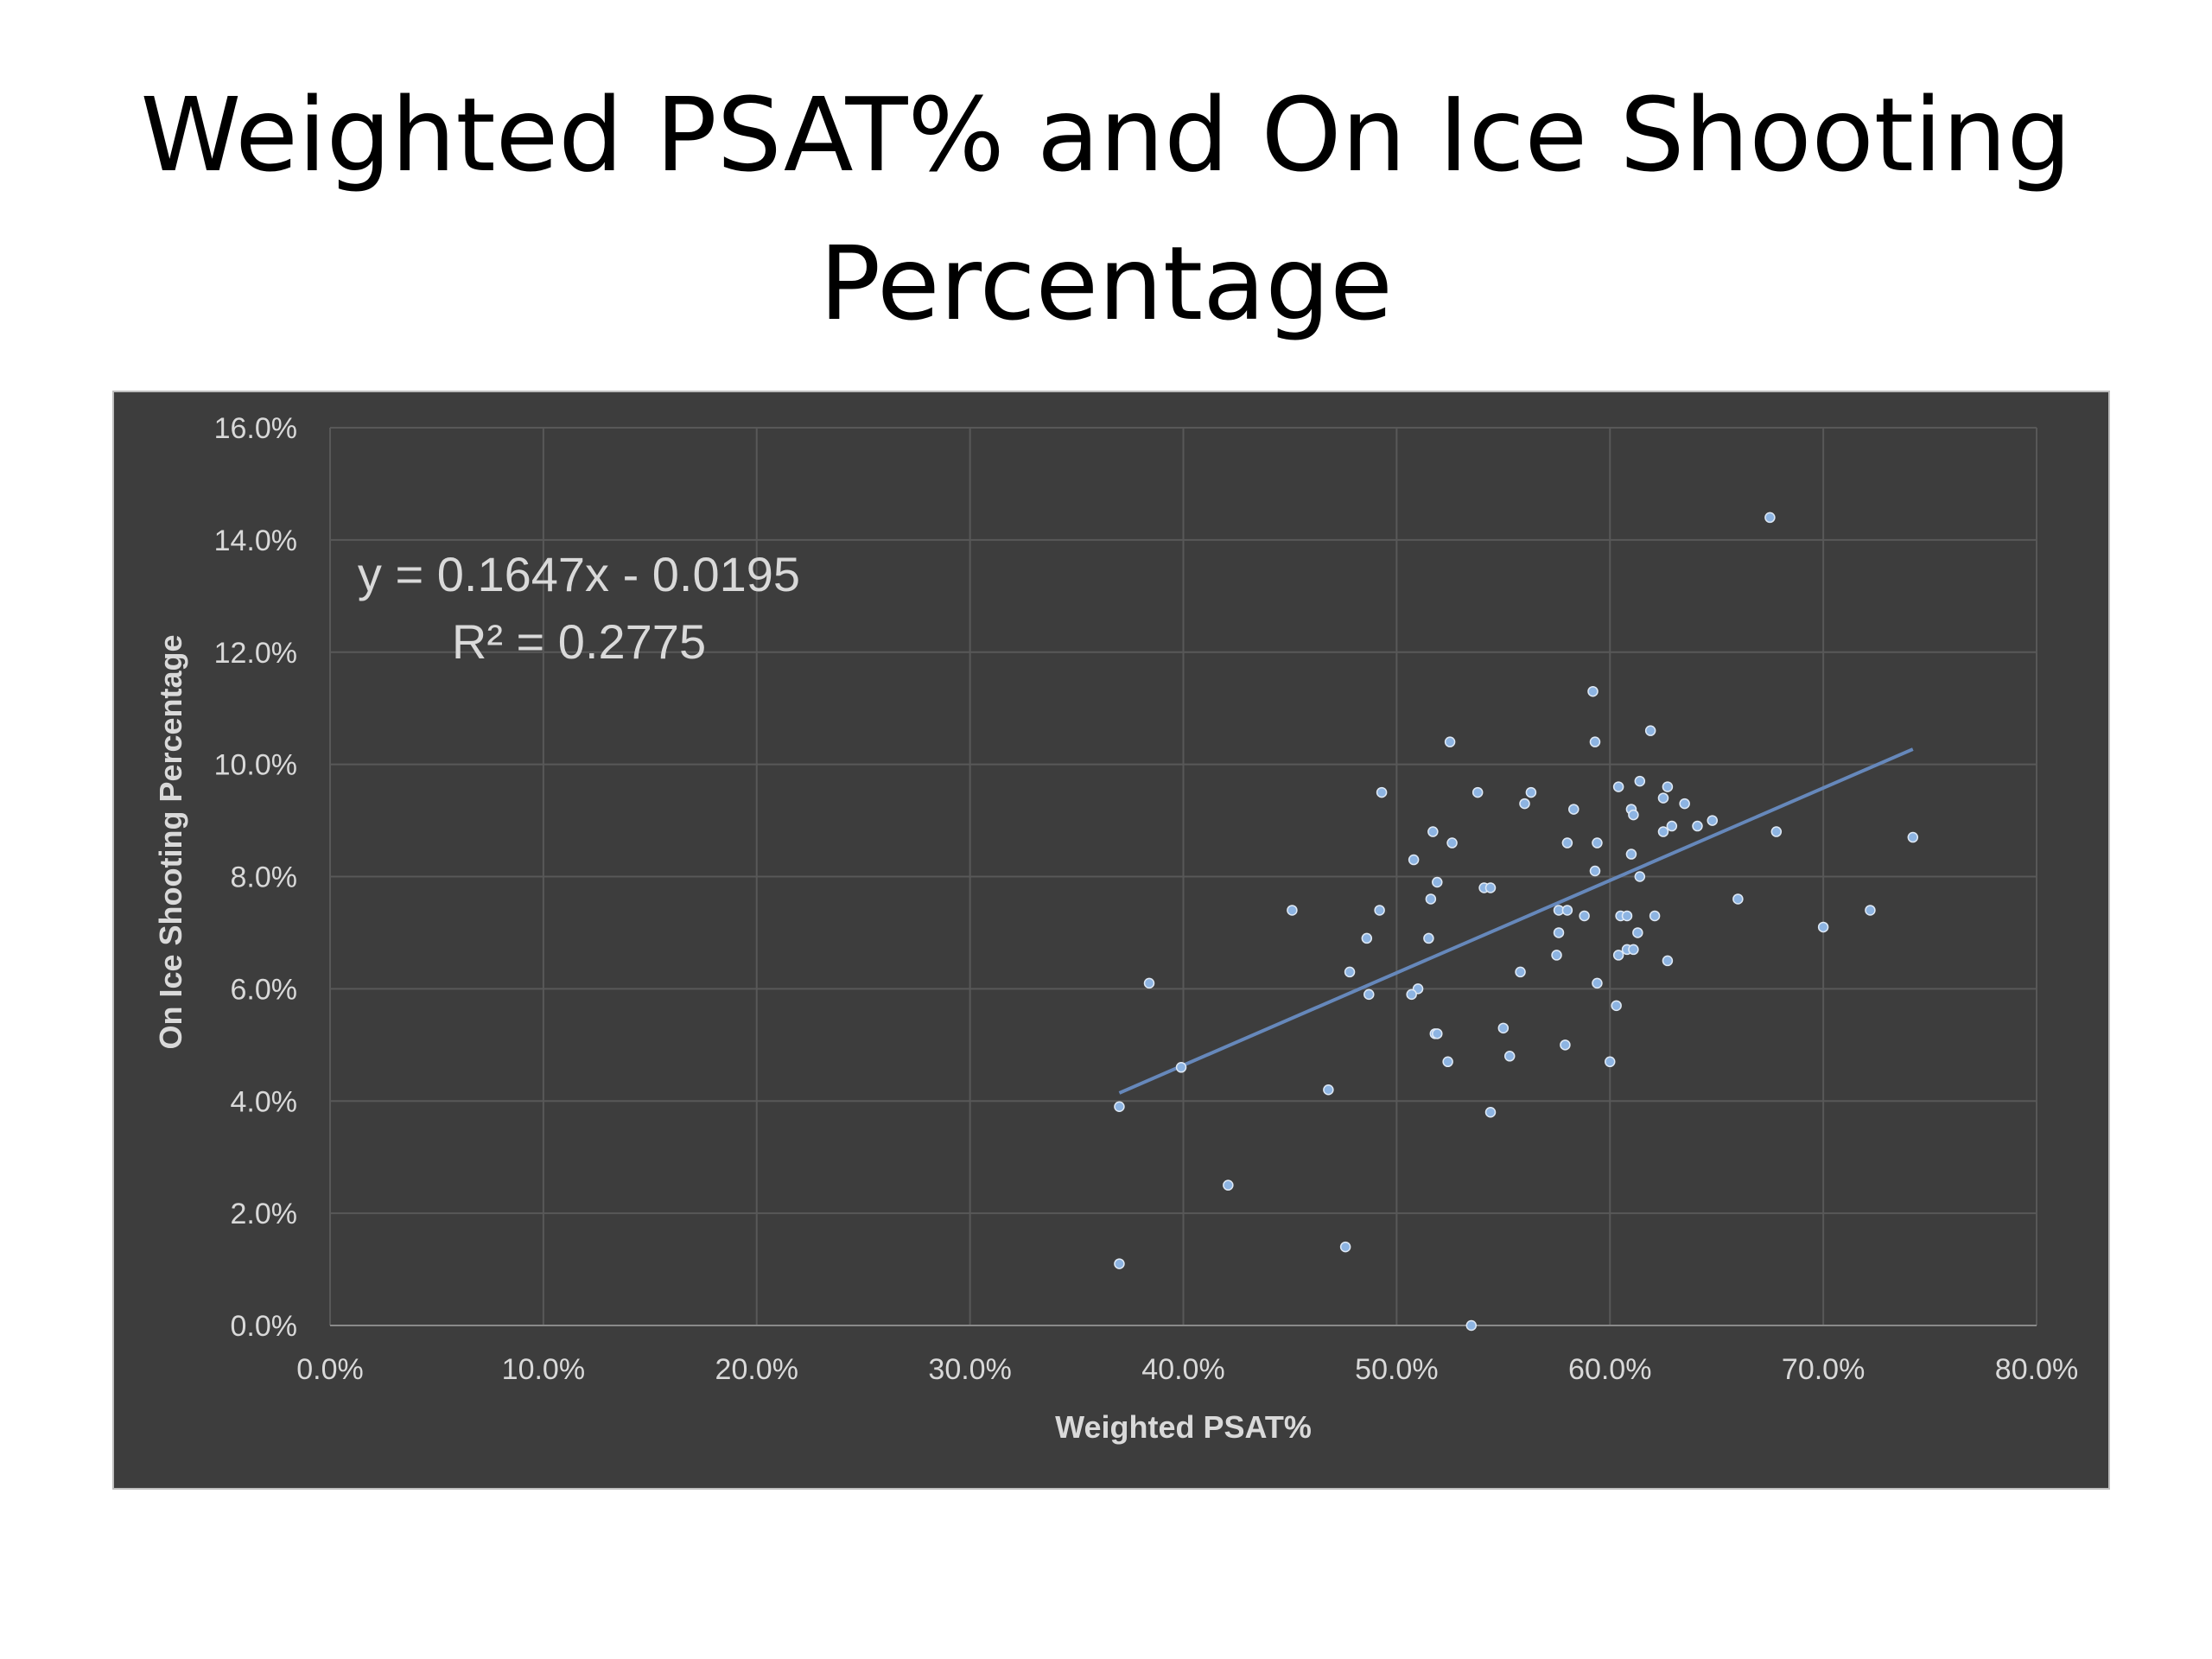  I want to click on x-tick-label: 20.0%, so click(756, 1369).